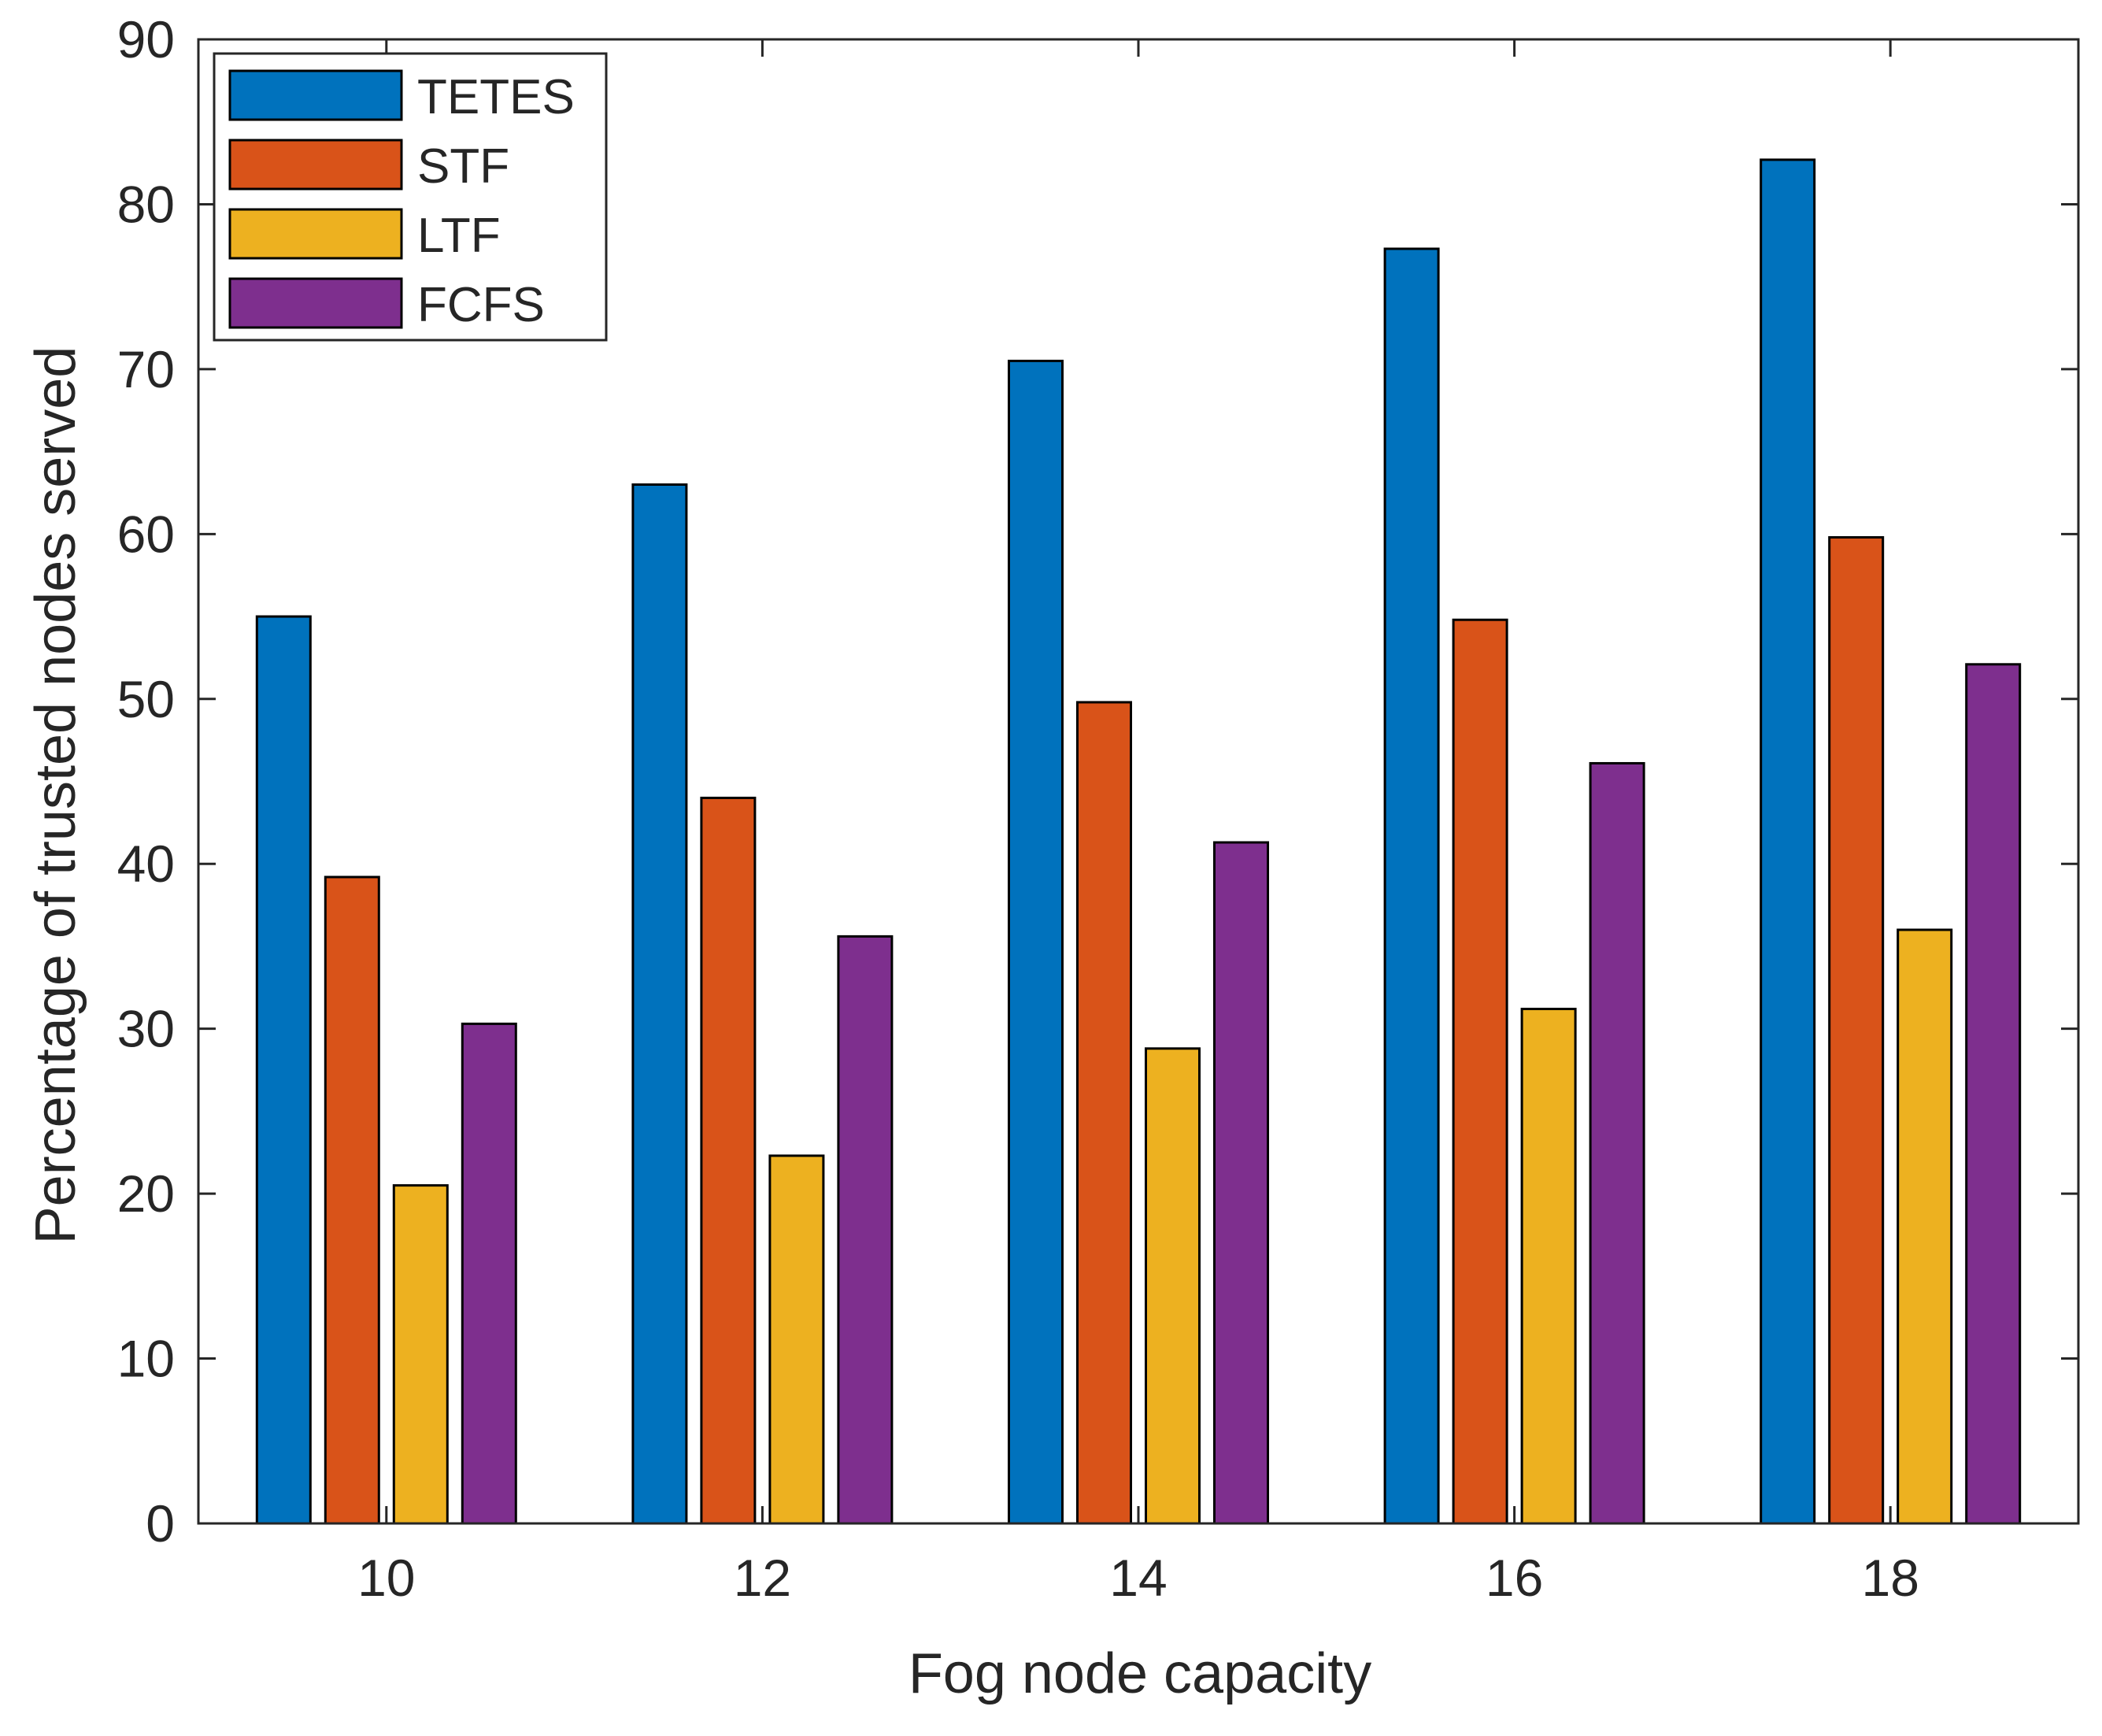 The image size is (2102, 1736). Describe the element at coordinates (463, 166) in the screenshot. I see `legend-label-stf: STF` at that location.